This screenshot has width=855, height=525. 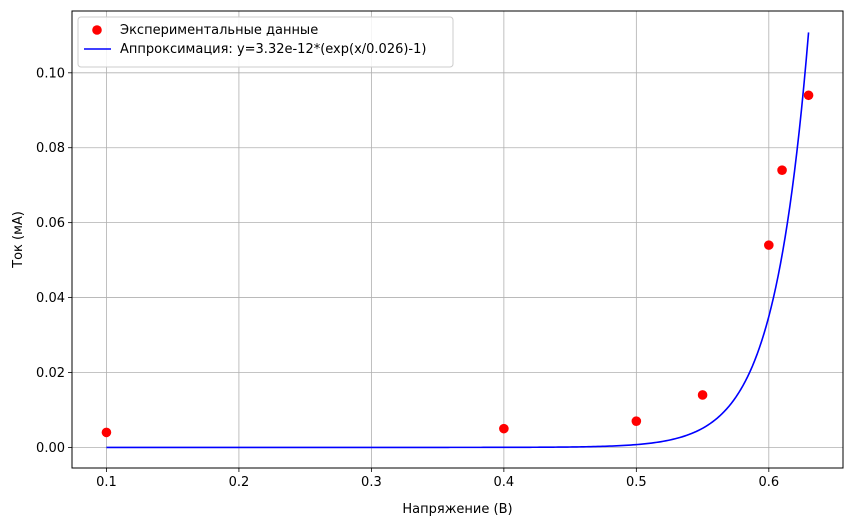 I want to click on x-tick-label: 0.3, so click(x=371, y=482).